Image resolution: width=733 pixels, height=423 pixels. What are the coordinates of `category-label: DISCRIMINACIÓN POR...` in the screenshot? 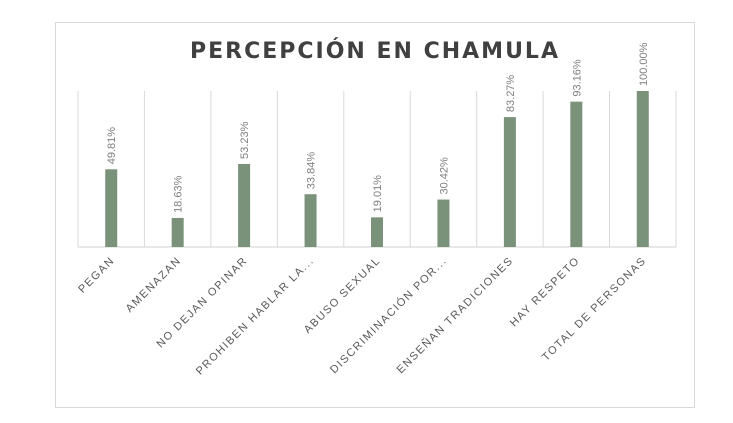 It's located at (388, 315).